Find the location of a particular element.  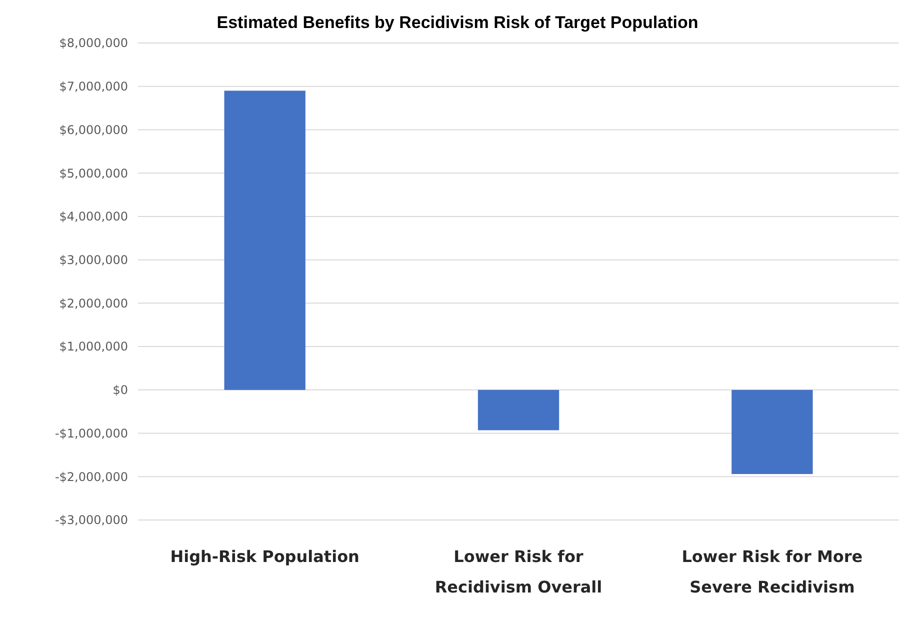

y-tick-label: $6,000,000 is located at coordinates (93, 129).